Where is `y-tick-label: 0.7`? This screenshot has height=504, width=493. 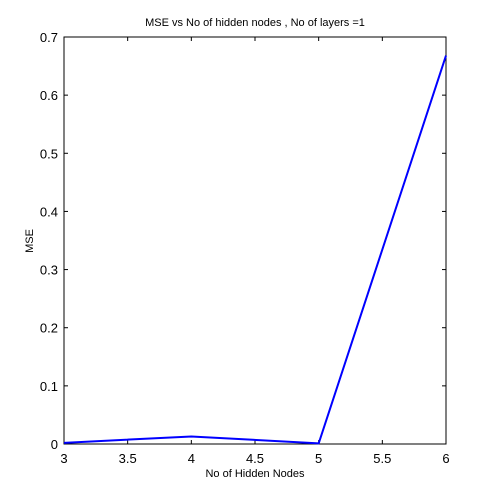
y-tick-label: 0.7 is located at coordinates (49, 37).